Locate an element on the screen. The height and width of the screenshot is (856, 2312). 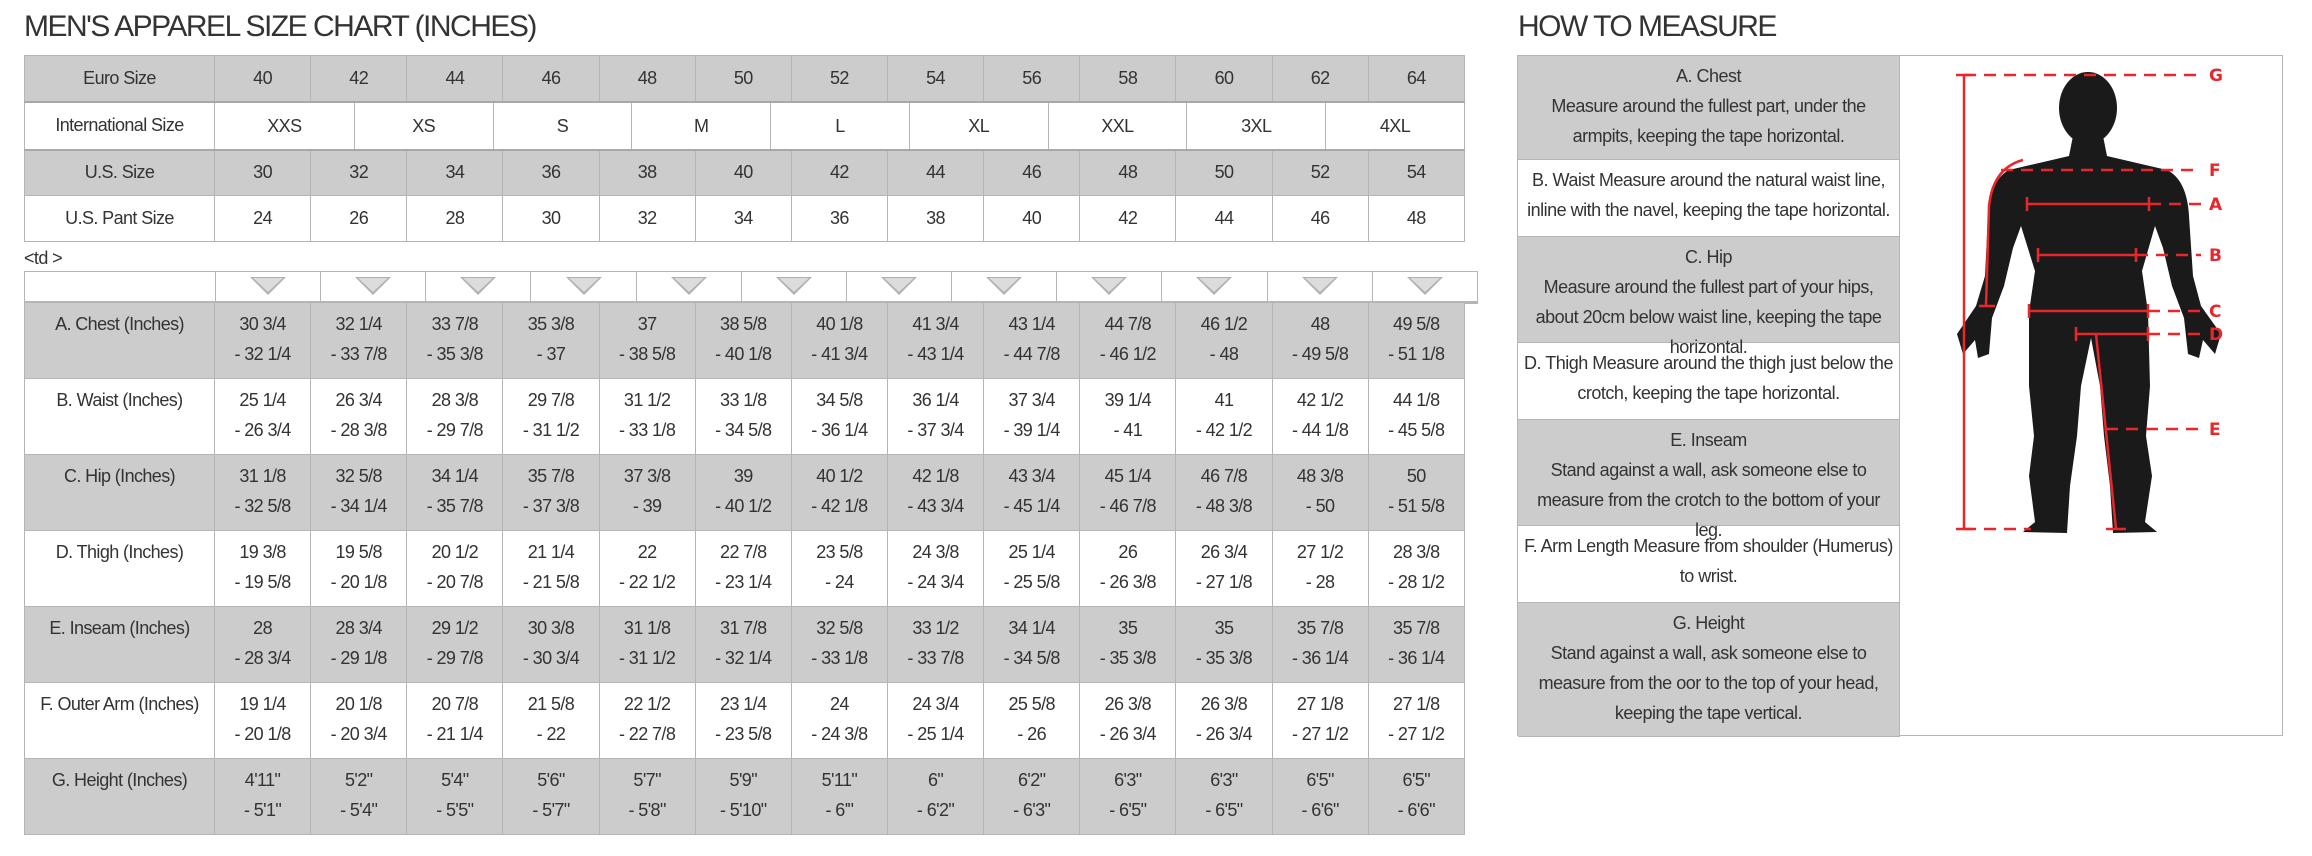
range-to: - 41 is located at coordinates (1128, 430).